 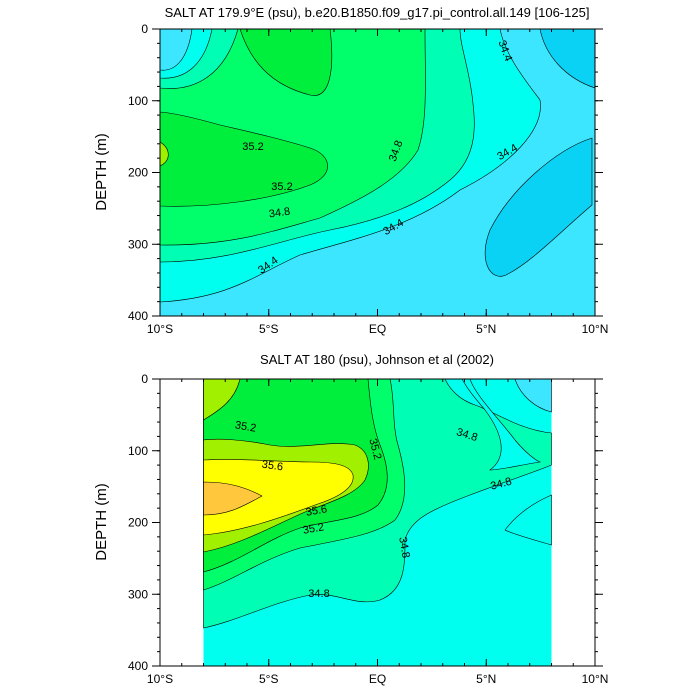 I want to click on top-y-axis-label: DEPTH (m), so click(x=101, y=172).